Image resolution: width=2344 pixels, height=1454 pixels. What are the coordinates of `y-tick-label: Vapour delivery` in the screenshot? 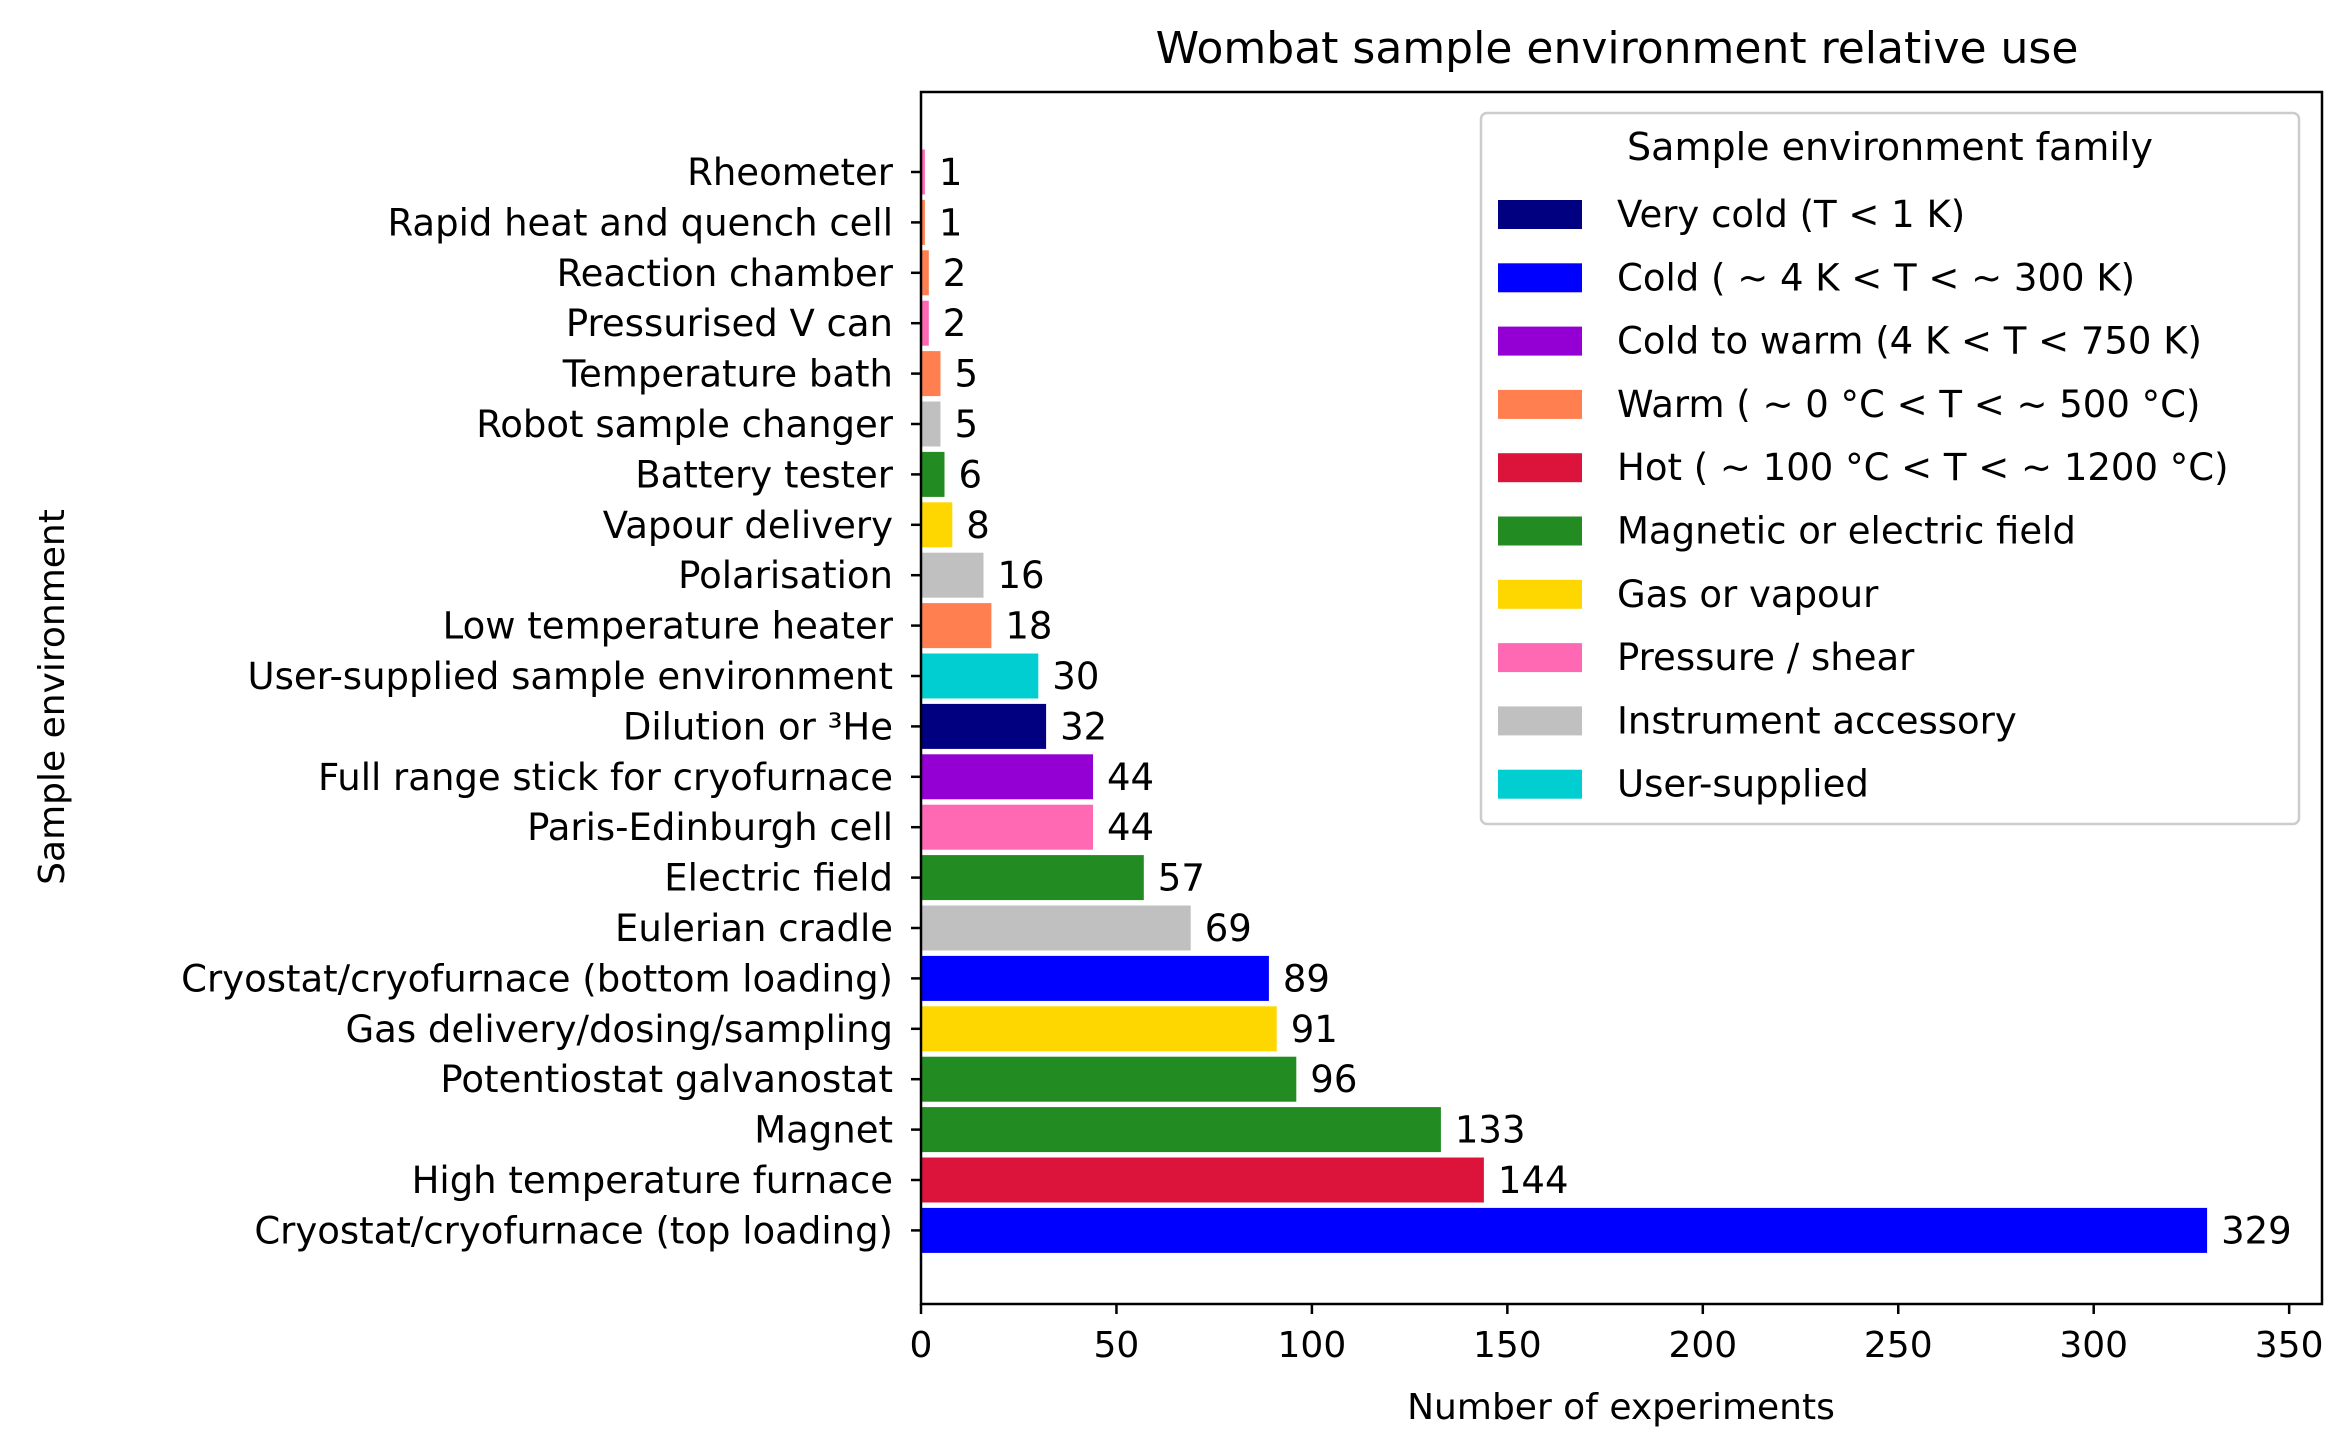 It's located at (748, 525).